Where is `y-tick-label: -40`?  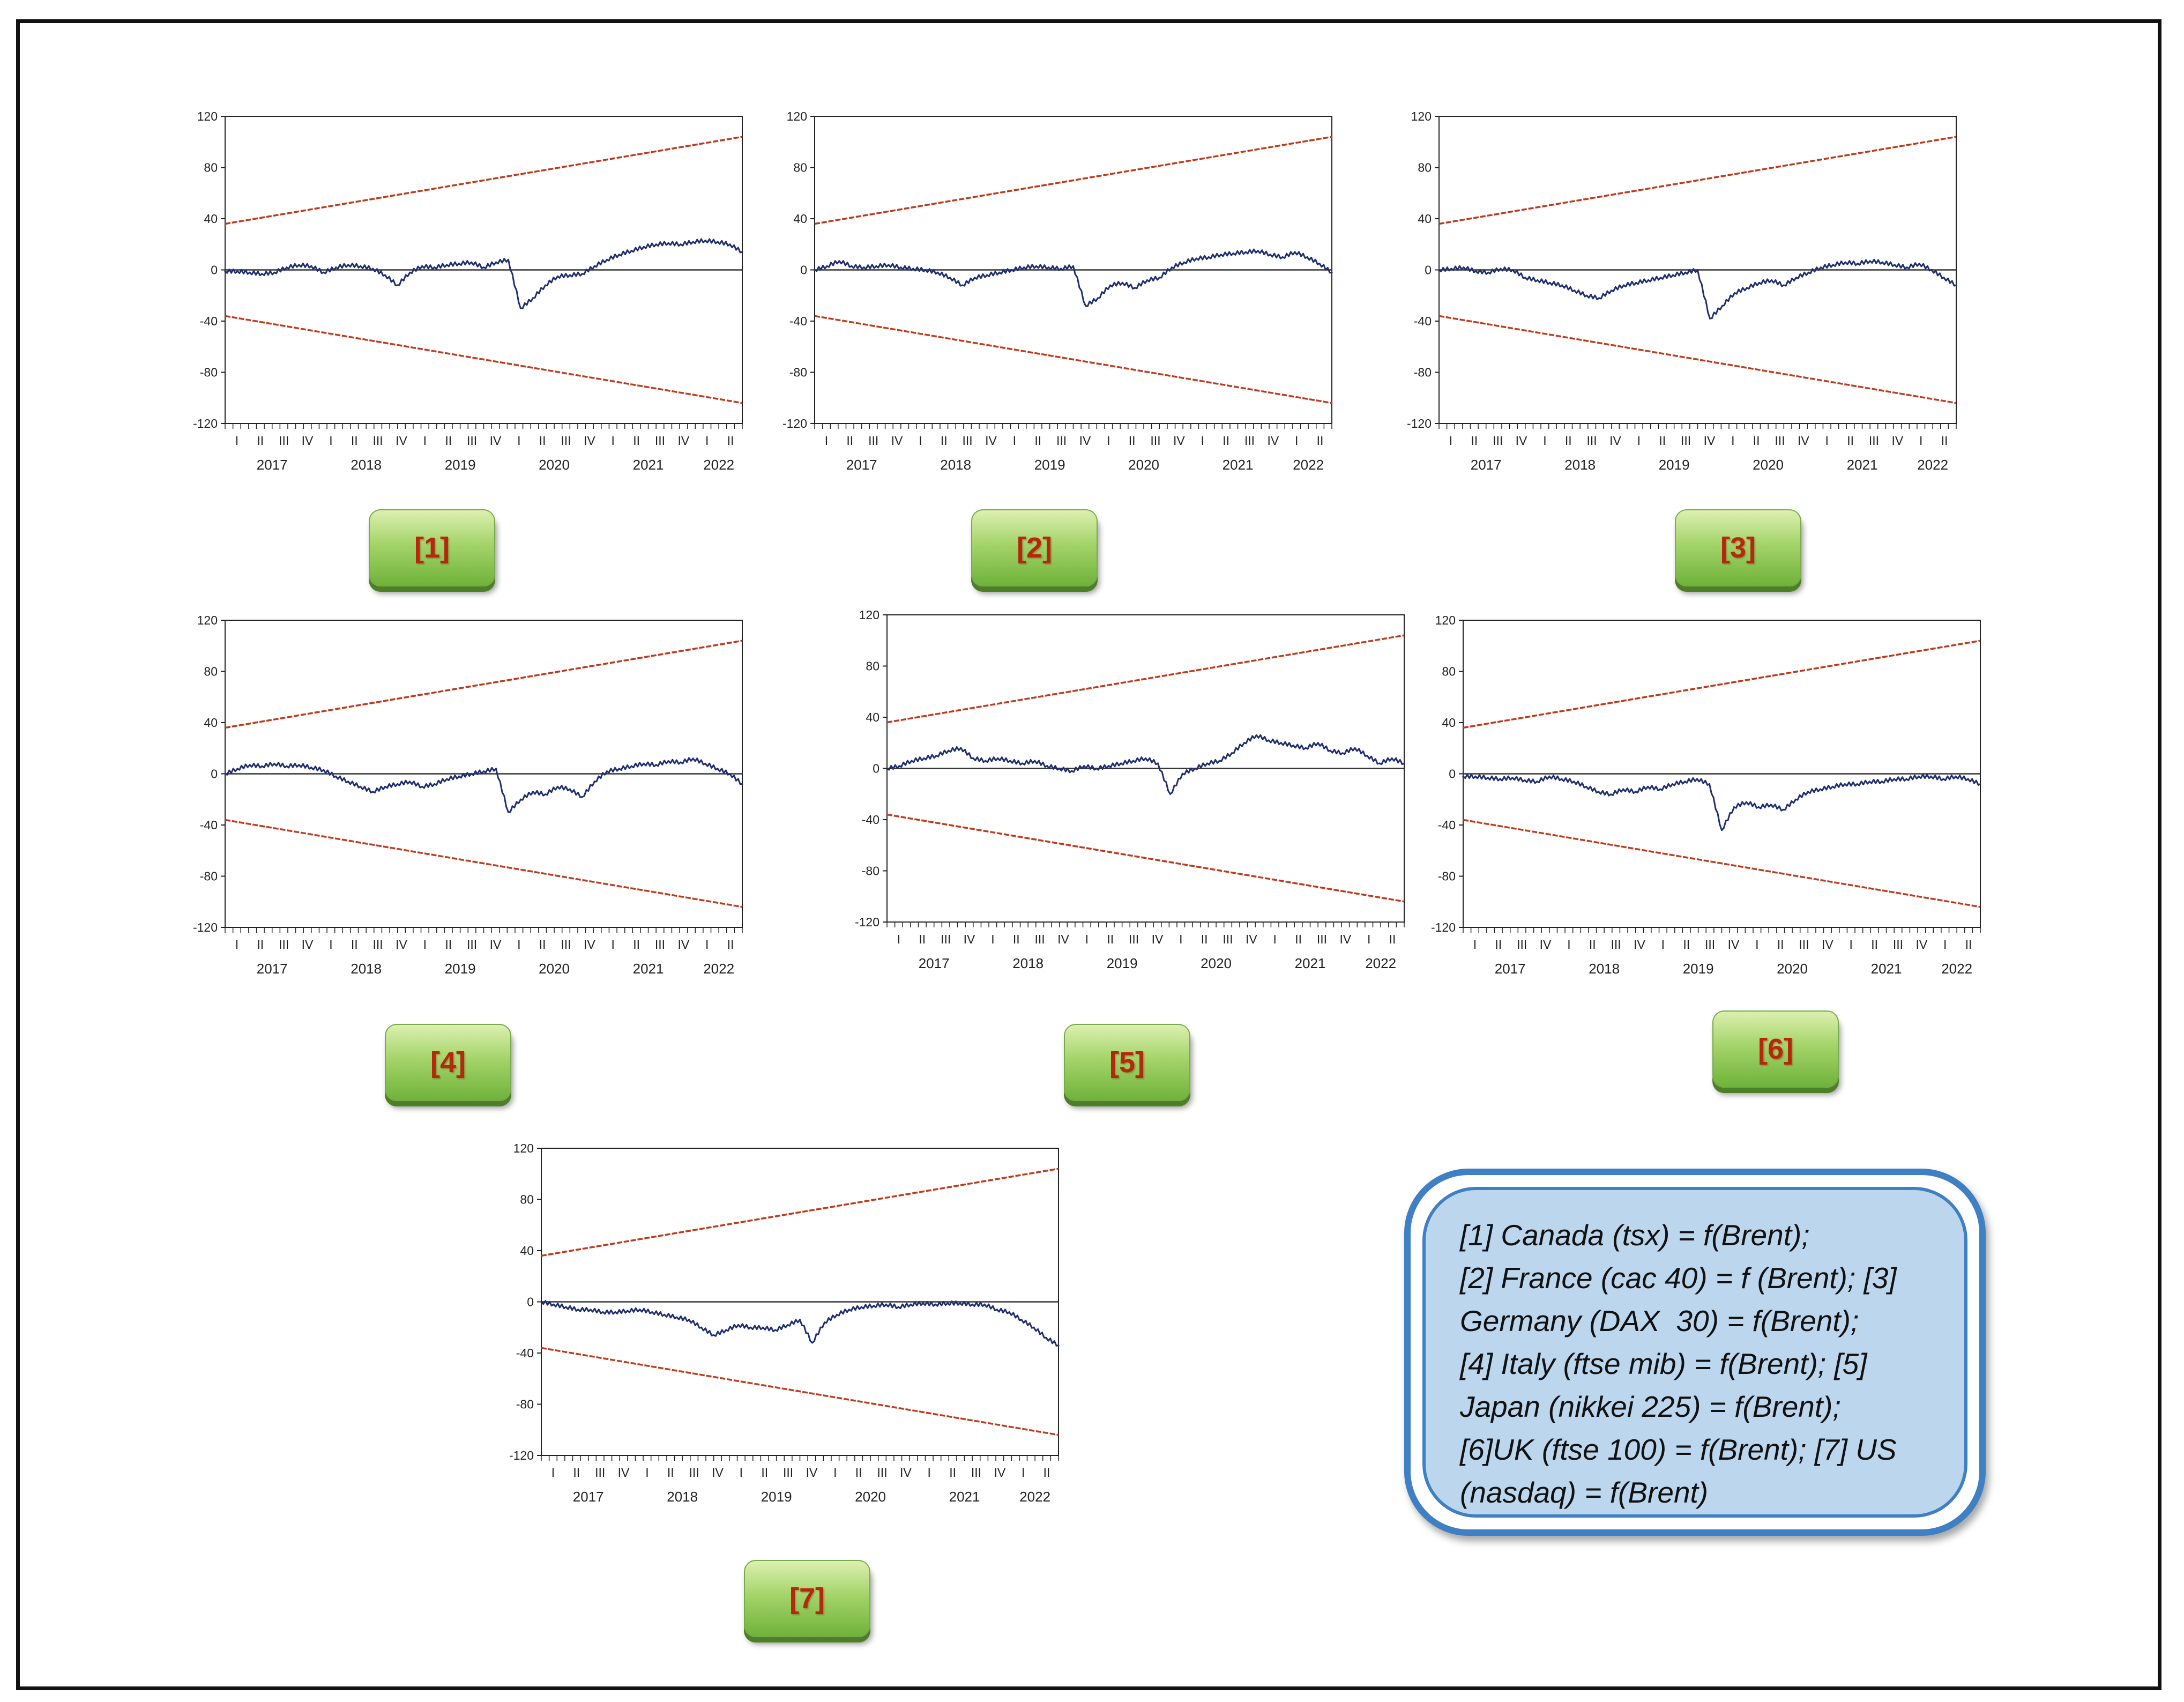
y-tick-label: -40 is located at coordinates (209, 825).